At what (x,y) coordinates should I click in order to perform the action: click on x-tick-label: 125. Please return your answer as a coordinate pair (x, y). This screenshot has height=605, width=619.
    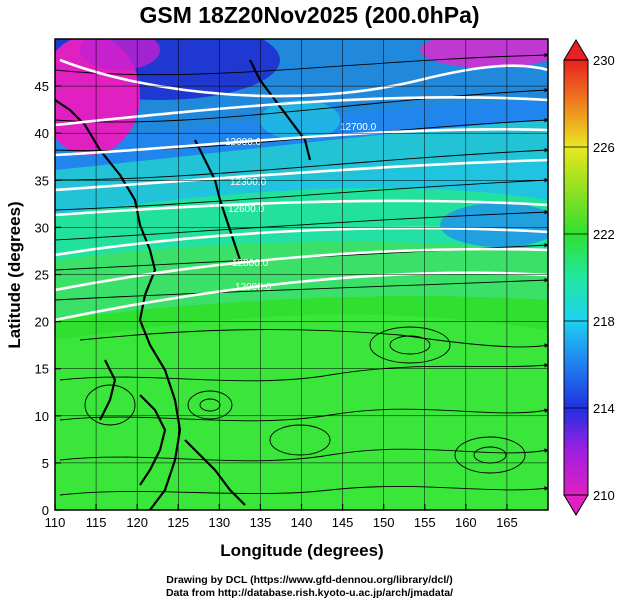
    Looking at the image, I should click on (178, 522).